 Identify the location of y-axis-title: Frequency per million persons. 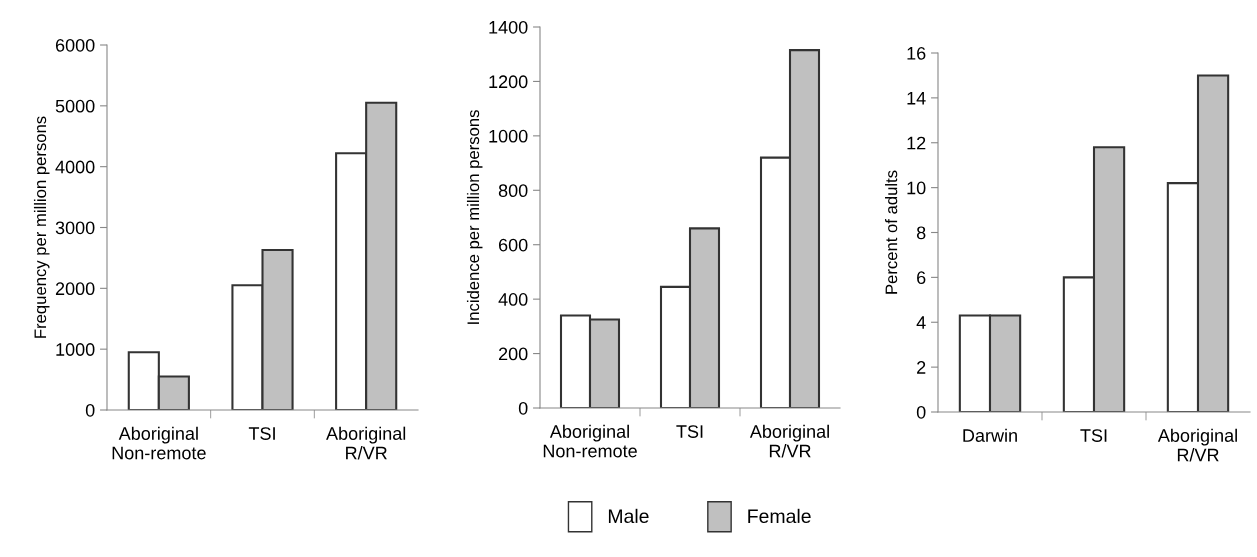
(41, 227).